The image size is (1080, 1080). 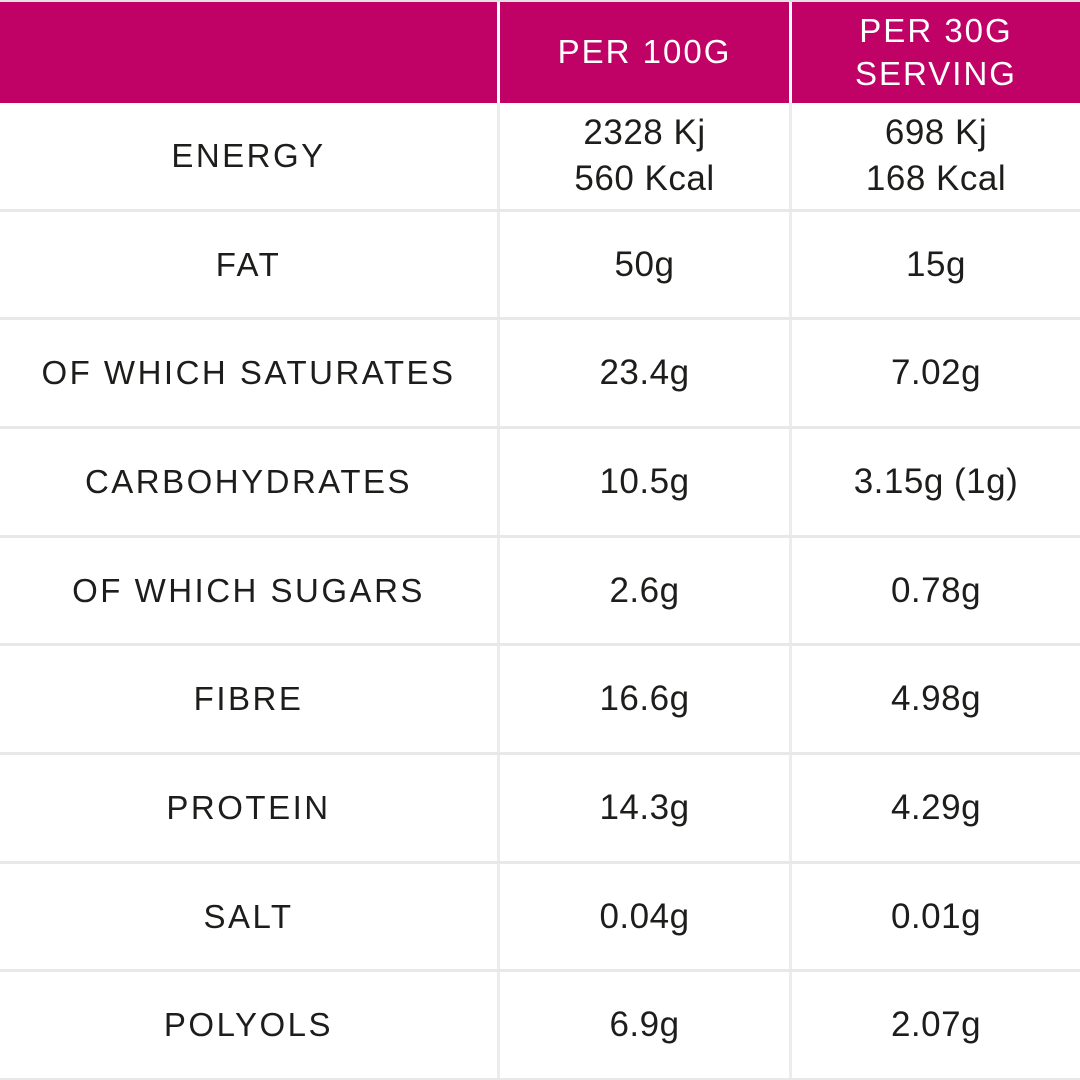 What do you see at coordinates (250, 373) in the screenshot?
I see `row-label: OF WHICH SATURATES` at bounding box center [250, 373].